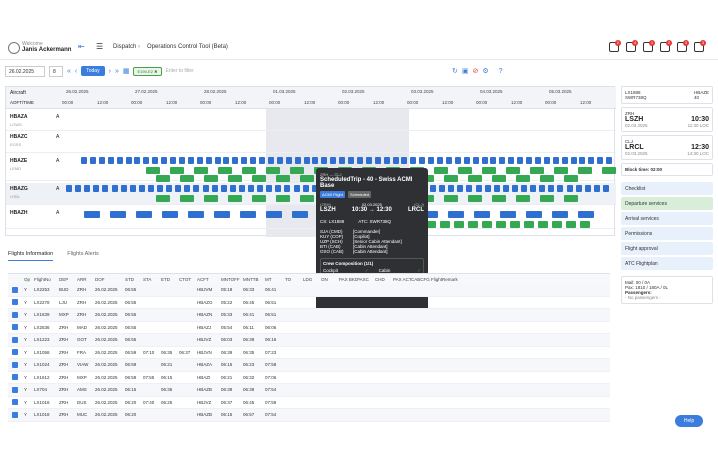 This screenshot has height=476, width=718. I want to click on prev-prev-icon: «, so click(69, 71).